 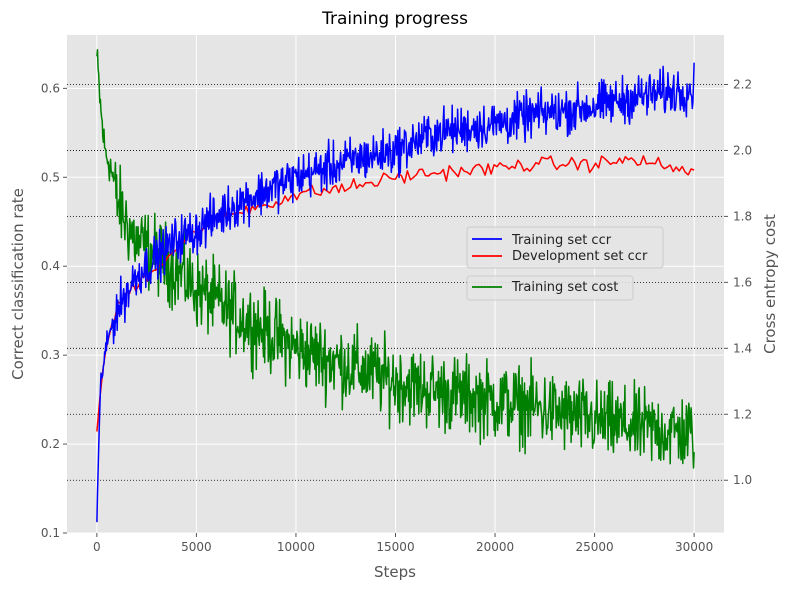 What do you see at coordinates (50, 266) in the screenshot?
I see `y-left-tick-label: 0.4` at bounding box center [50, 266].